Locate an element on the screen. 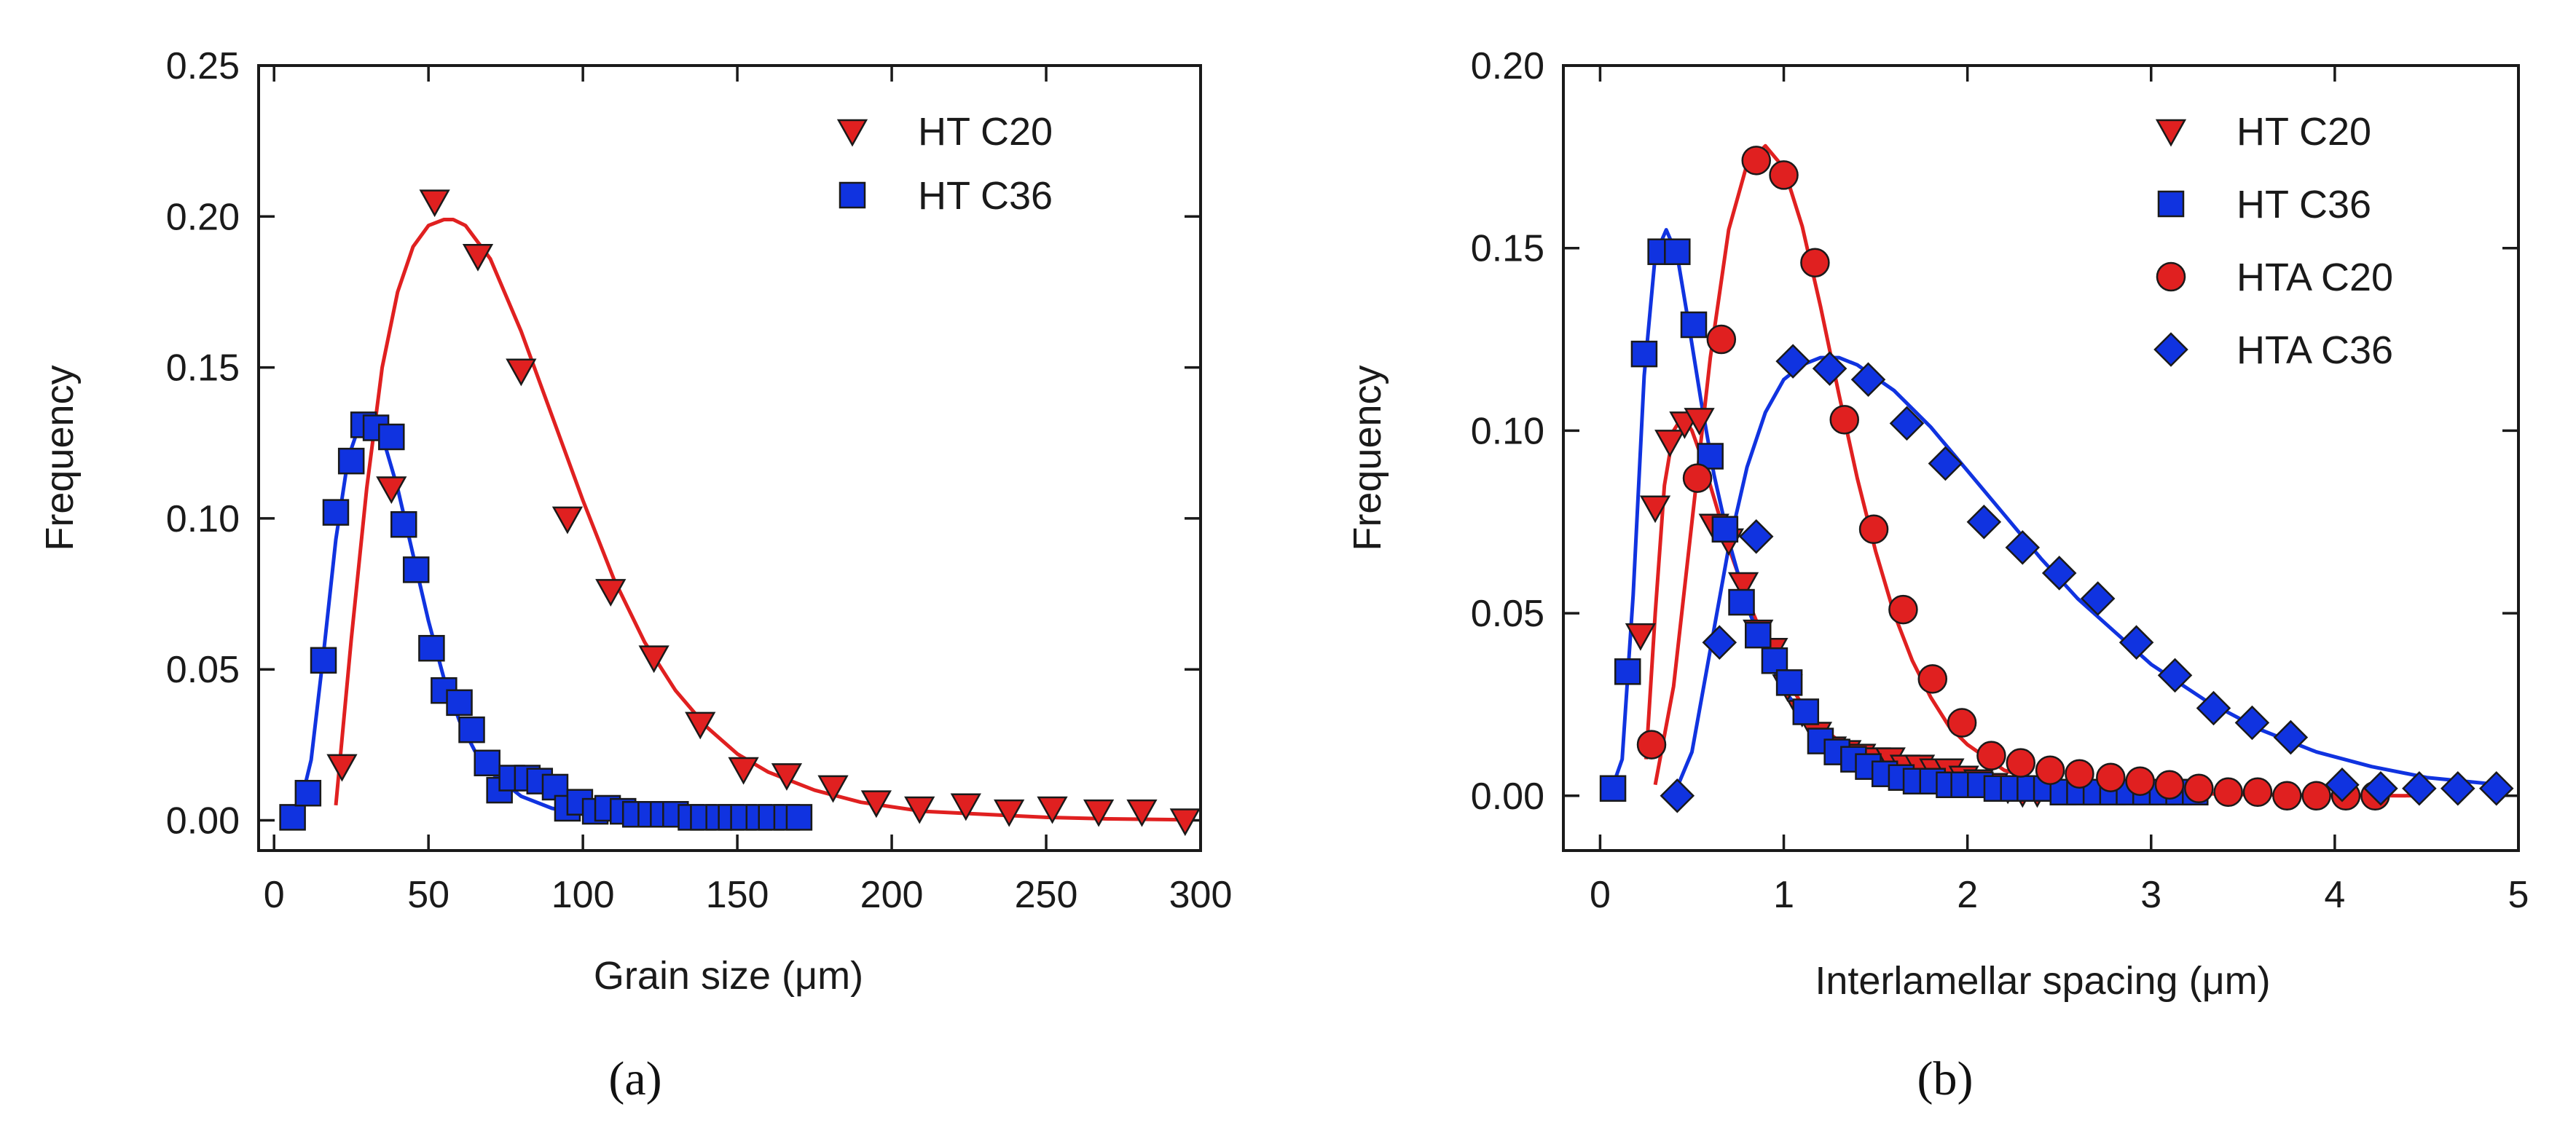 This screenshot has width=2576, height=1136. x-axis-label: Grain size (μm) is located at coordinates (728, 976).